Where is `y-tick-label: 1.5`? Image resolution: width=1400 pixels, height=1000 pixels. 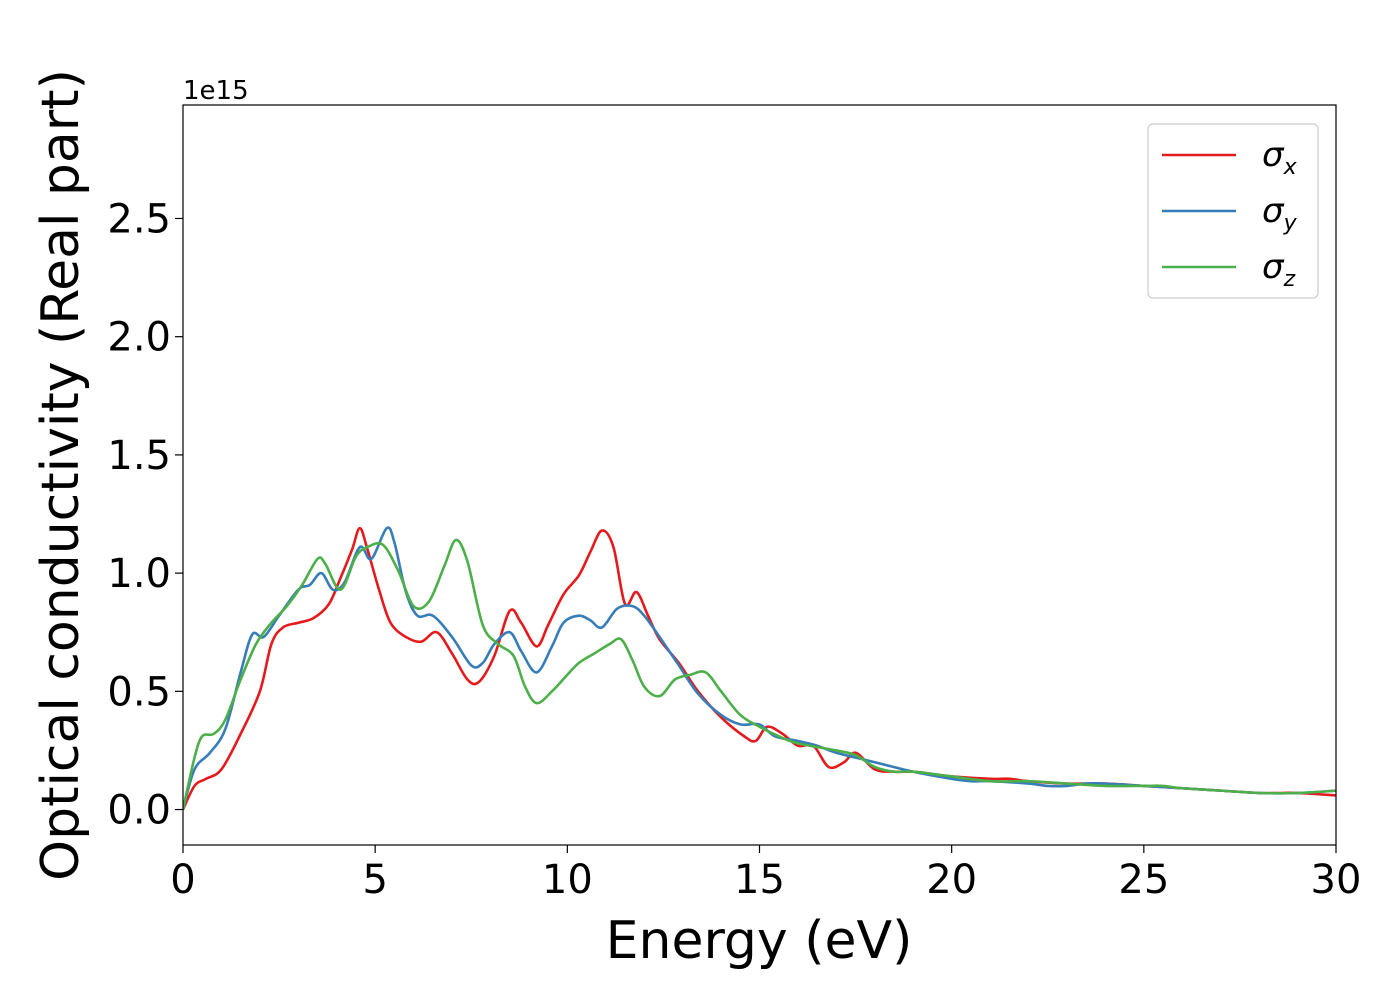 y-tick-label: 1.5 is located at coordinates (139, 456).